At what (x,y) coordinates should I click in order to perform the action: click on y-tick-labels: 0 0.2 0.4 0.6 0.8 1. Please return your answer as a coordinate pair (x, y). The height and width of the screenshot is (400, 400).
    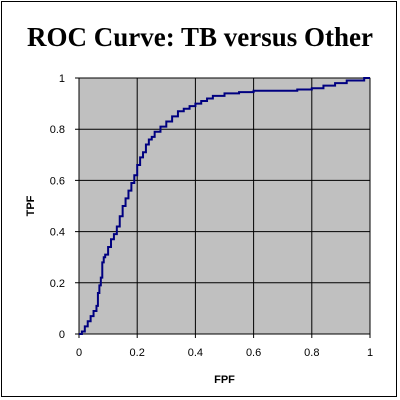
    Looking at the image, I should click on (57, 207).